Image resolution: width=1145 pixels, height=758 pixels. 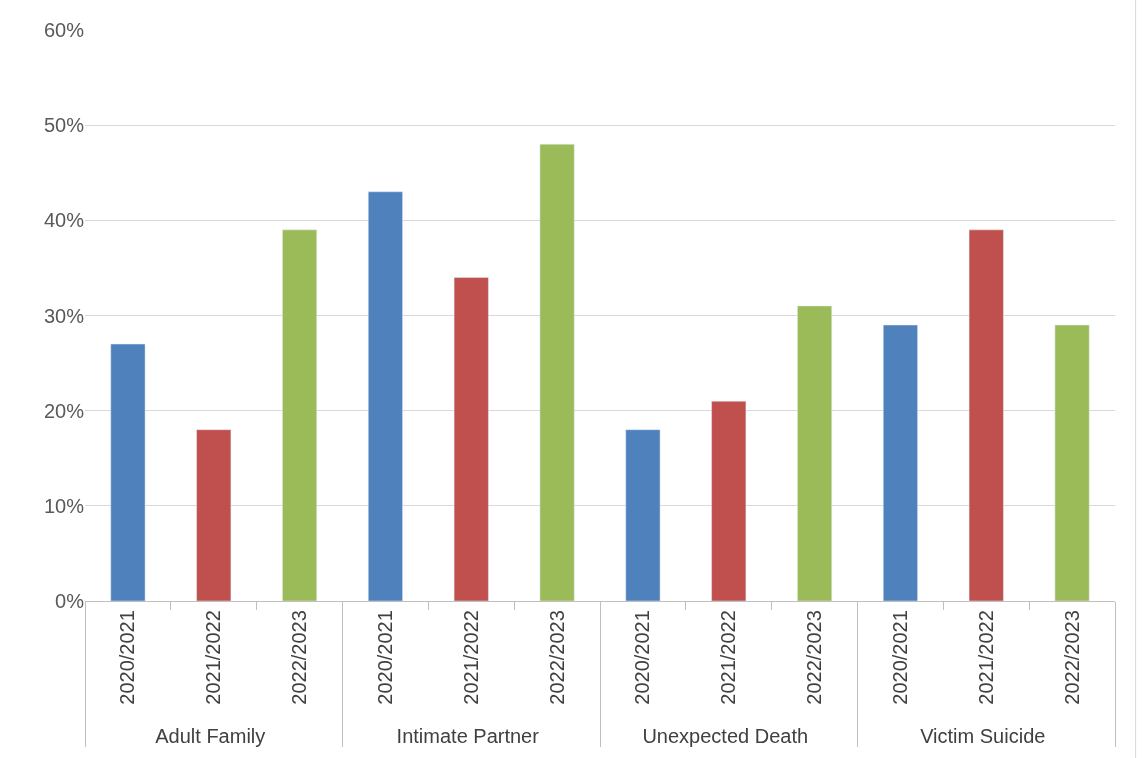 I want to click on y-tick-label: 60%, so click(x=64, y=30).